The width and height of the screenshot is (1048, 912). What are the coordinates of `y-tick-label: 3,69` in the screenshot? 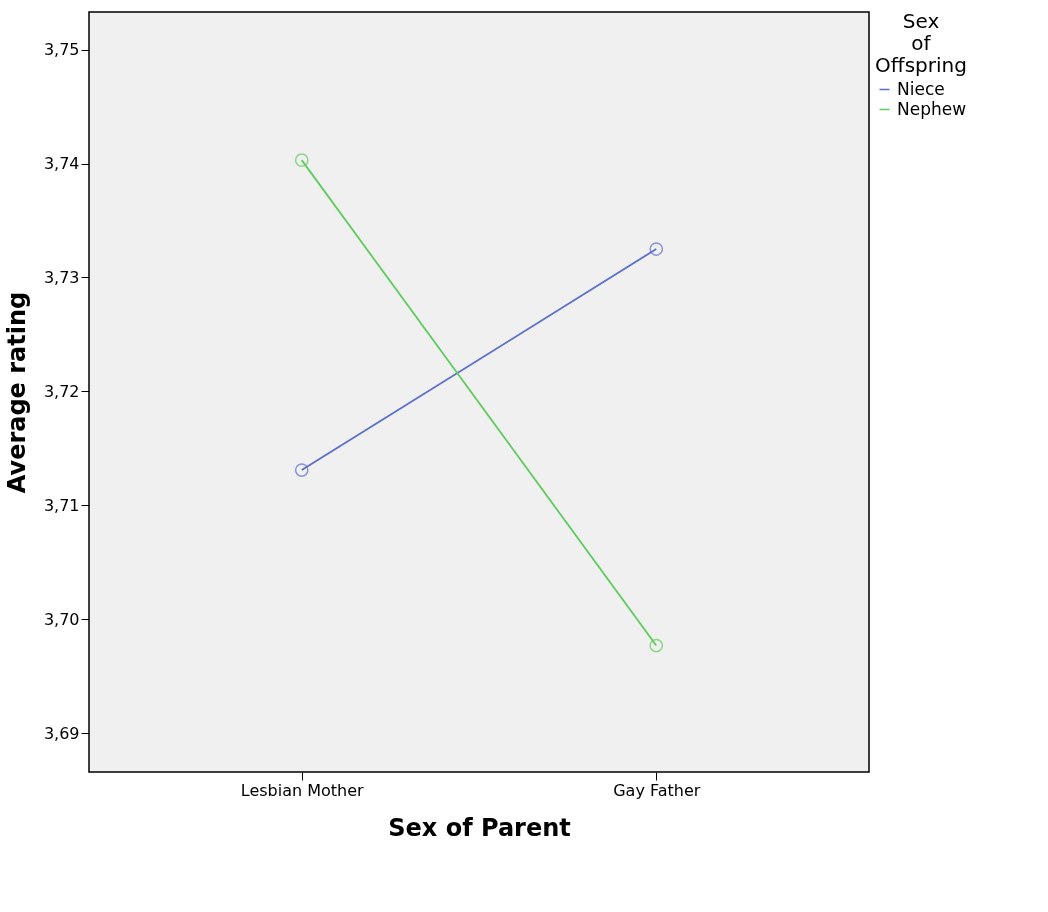 It's located at (61, 733).